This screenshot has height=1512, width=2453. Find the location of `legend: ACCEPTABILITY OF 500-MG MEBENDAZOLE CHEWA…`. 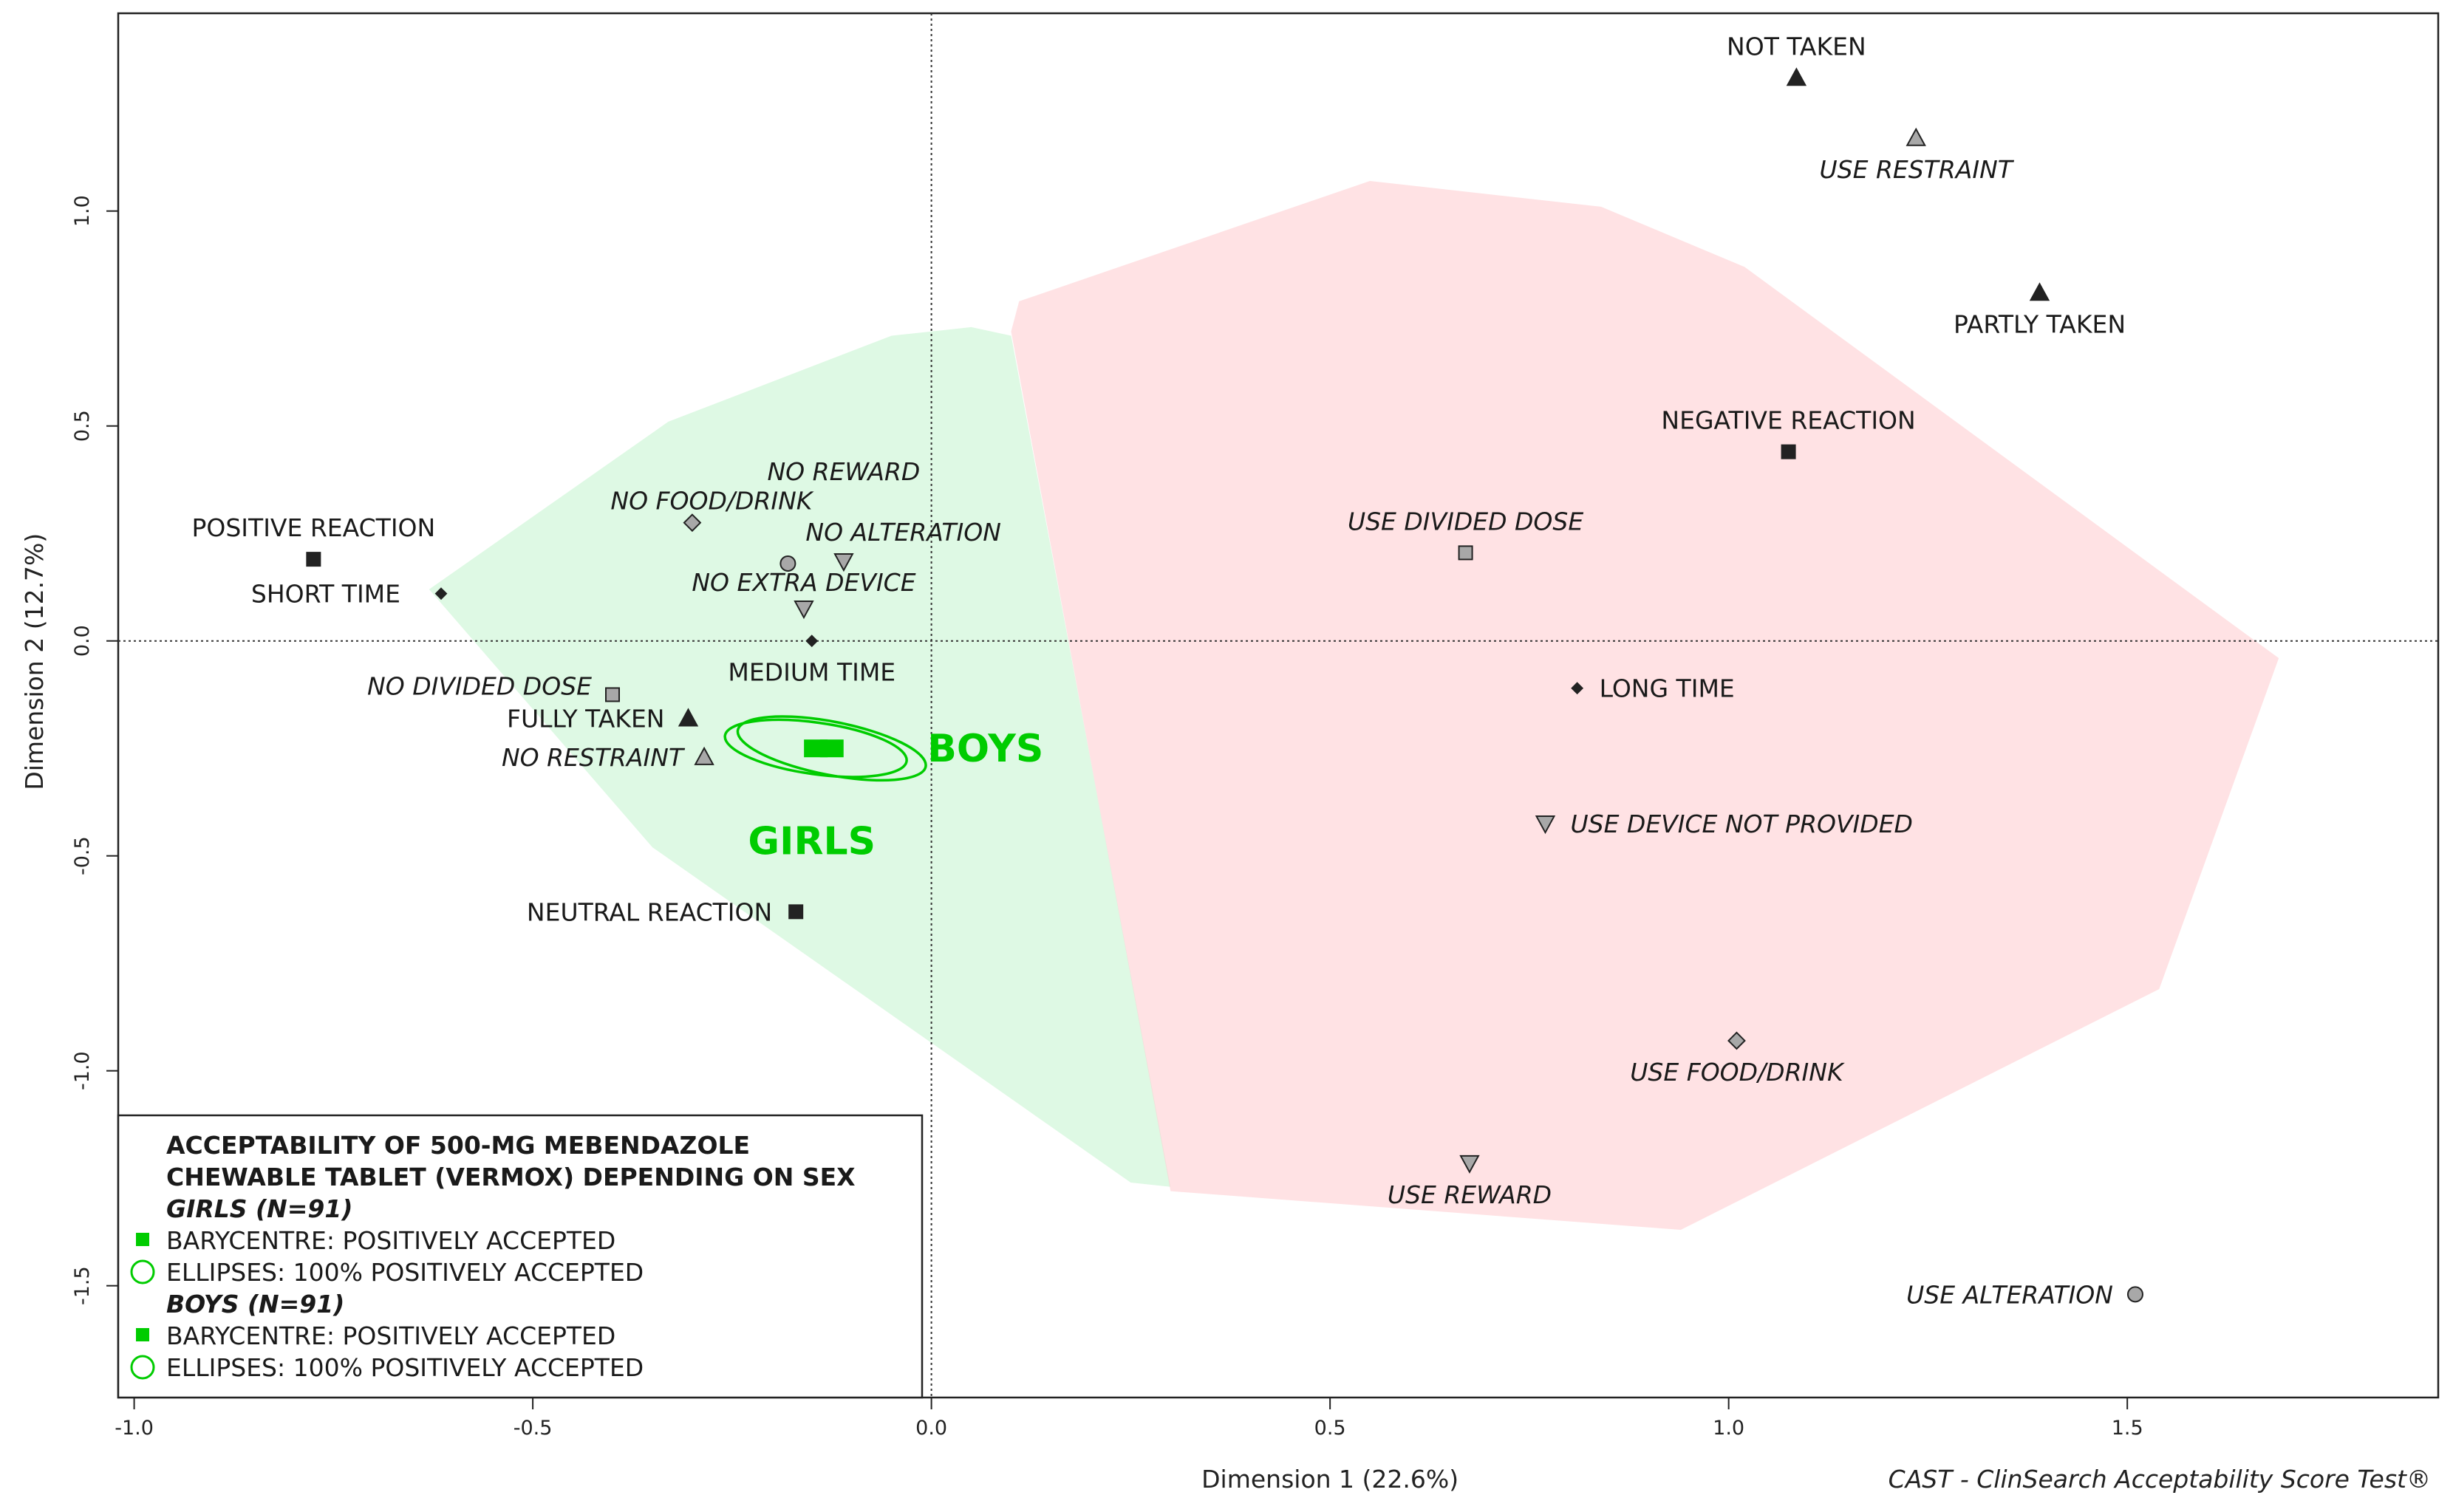

legend: ACCEPTABILITY OF 500-MG MEBENDAZOLE CHEWA… is located at coordinates (520, 1256).